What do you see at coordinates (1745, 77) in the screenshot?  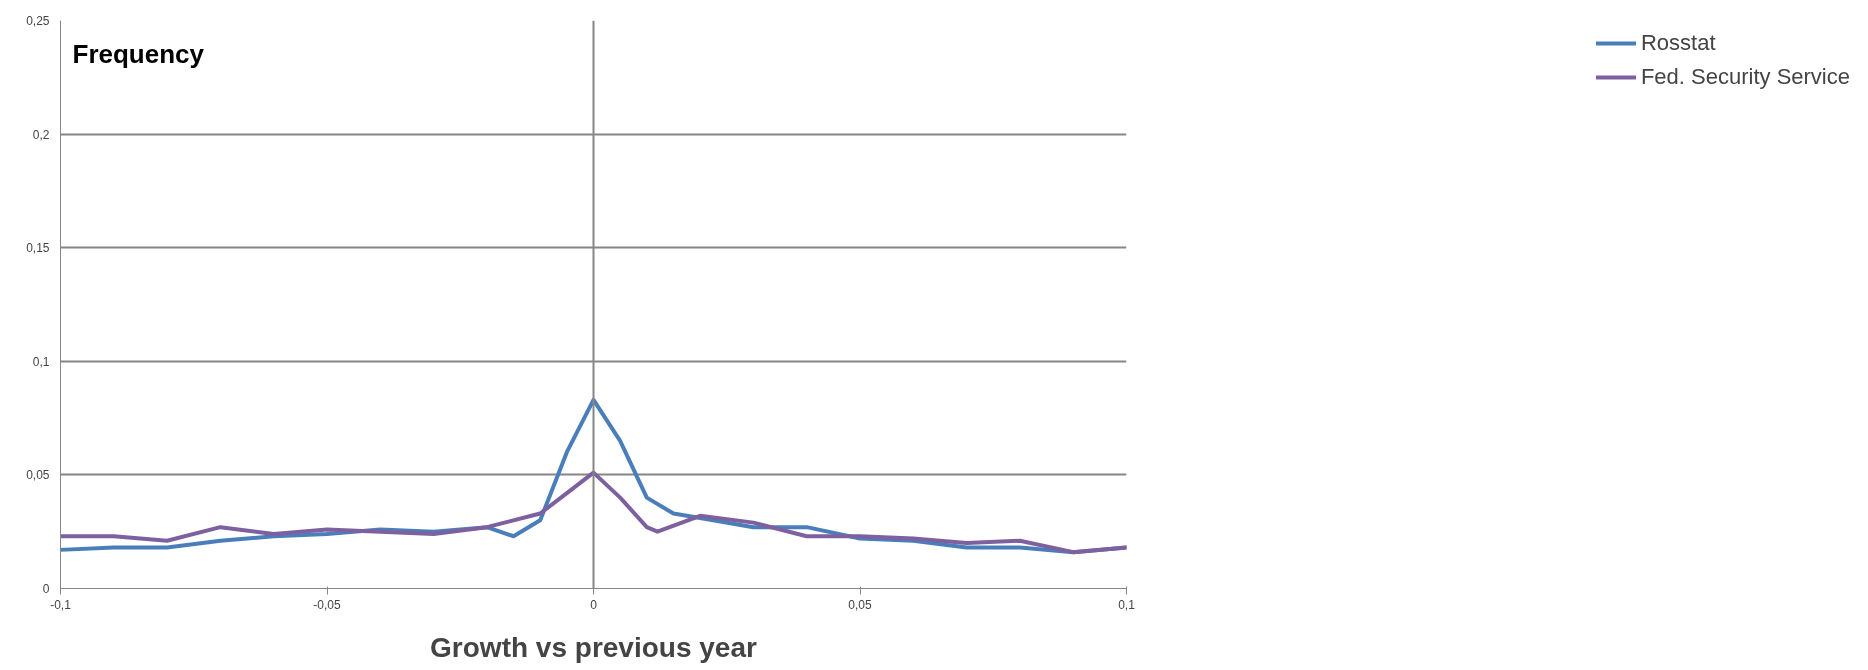 I see `legend-label: Fed. Security Service` at bounding box center [1745, 77].